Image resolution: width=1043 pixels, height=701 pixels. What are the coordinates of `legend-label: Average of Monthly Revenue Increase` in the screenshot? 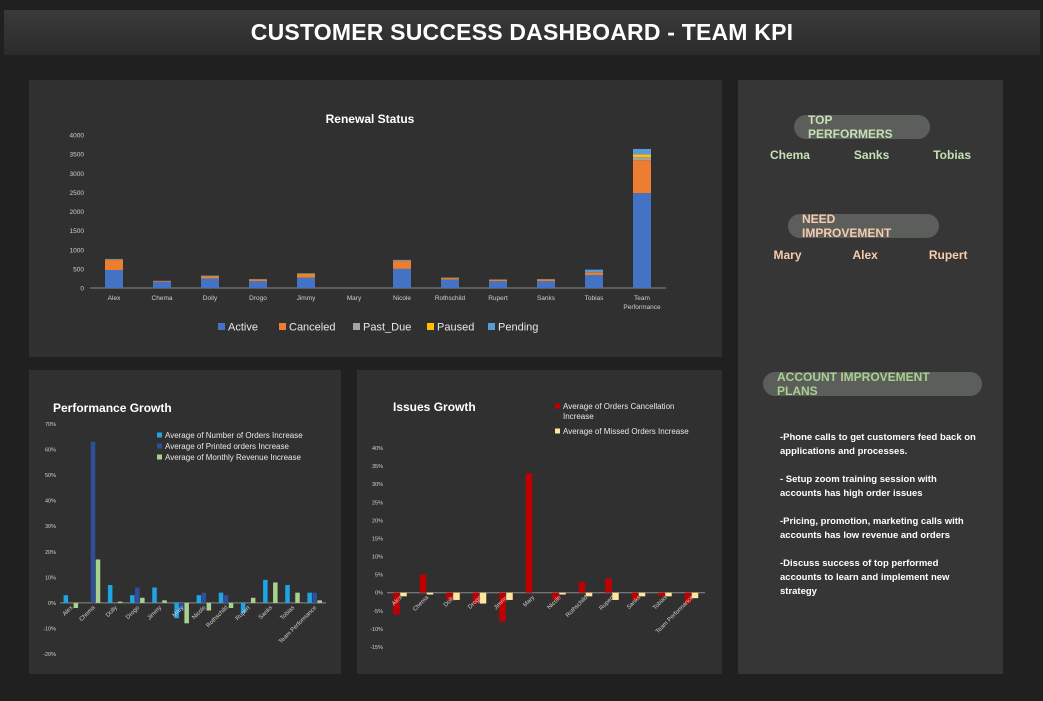 It's located at (233, 457).